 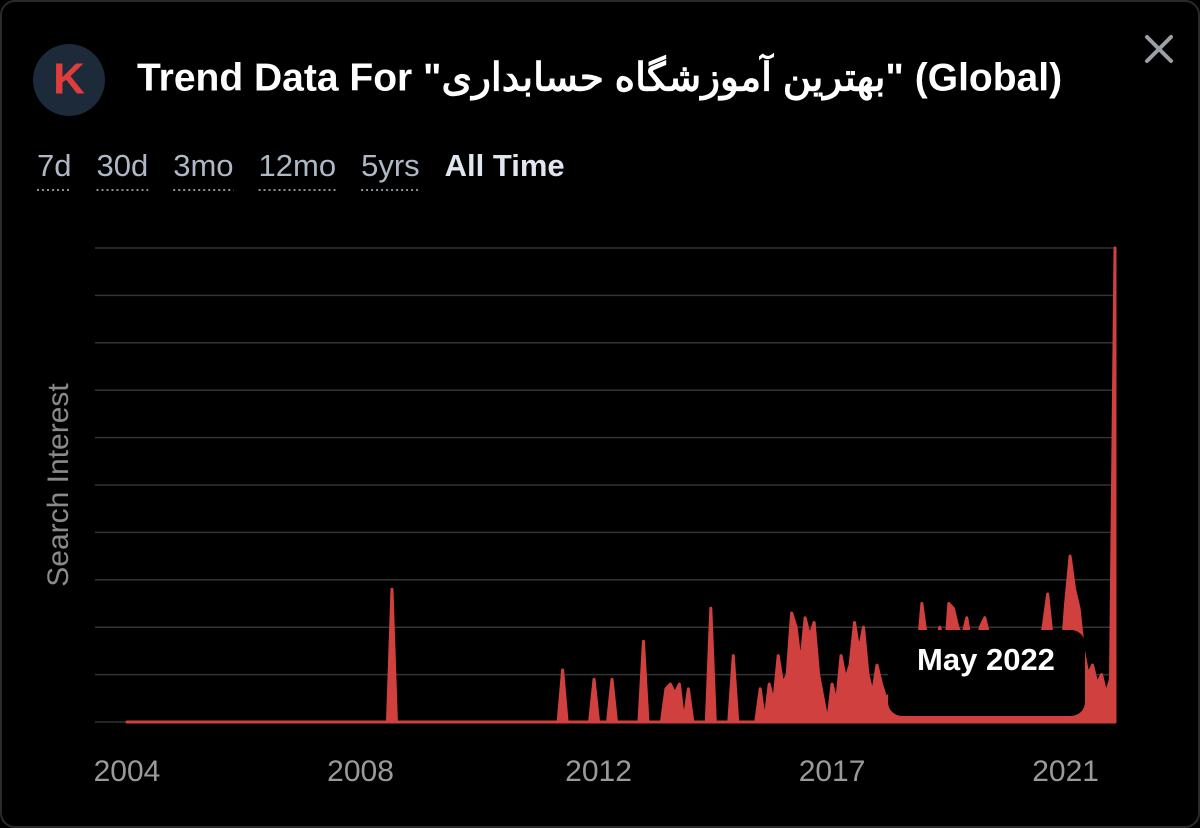 I want to click on x-tick-label: 2008, so click(x=360, y=771).